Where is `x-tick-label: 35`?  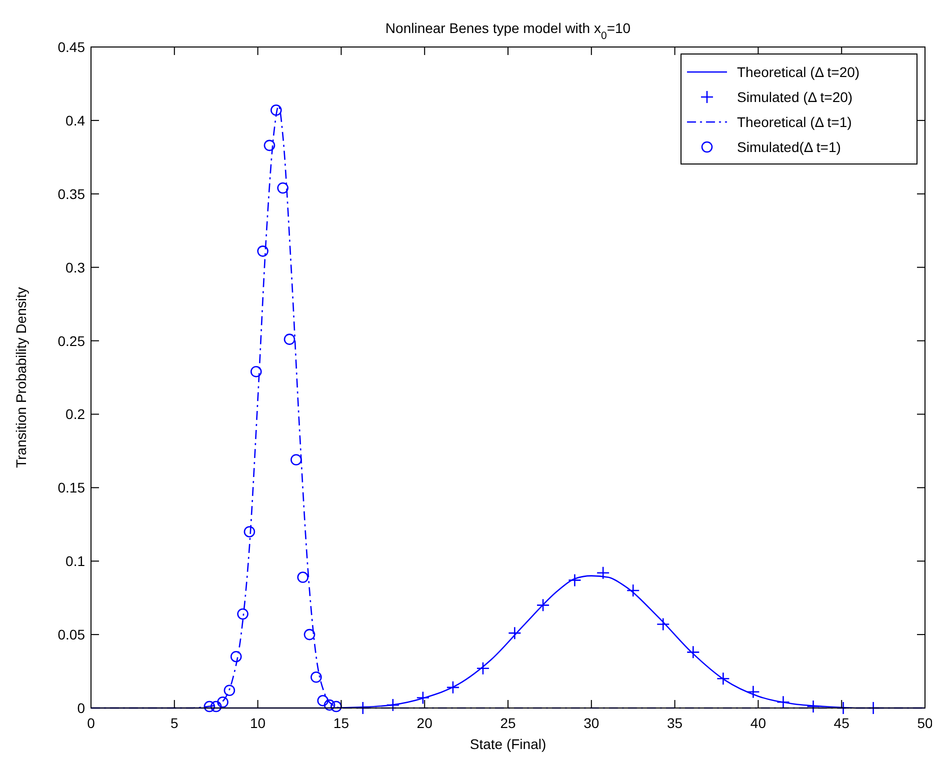 x-tick-label: 35 is located at coordinates (675, 723).